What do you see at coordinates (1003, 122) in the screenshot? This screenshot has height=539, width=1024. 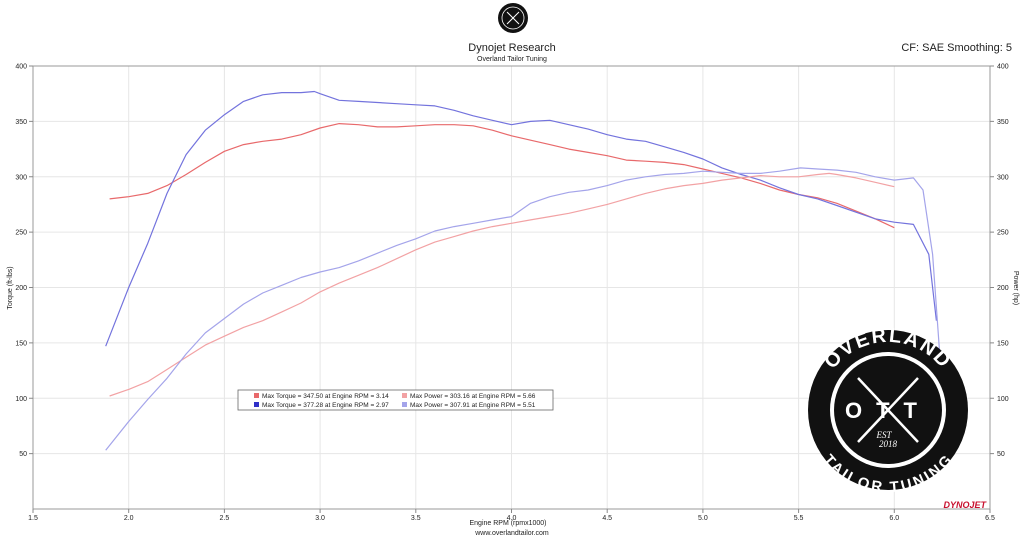 I see `y-tick-label-right: 350` at bounding box center [1003, 122].